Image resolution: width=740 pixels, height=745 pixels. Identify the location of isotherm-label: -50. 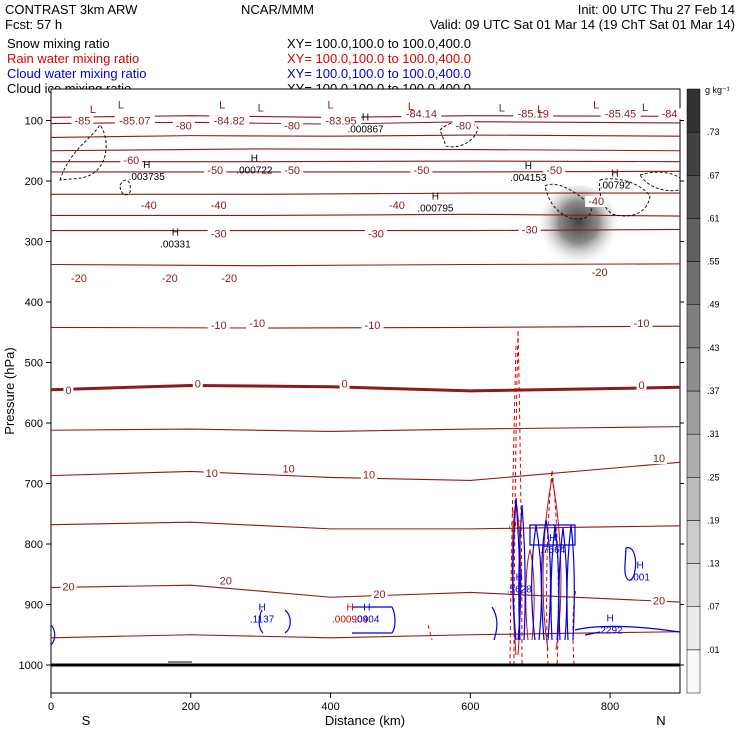
(292, 171).